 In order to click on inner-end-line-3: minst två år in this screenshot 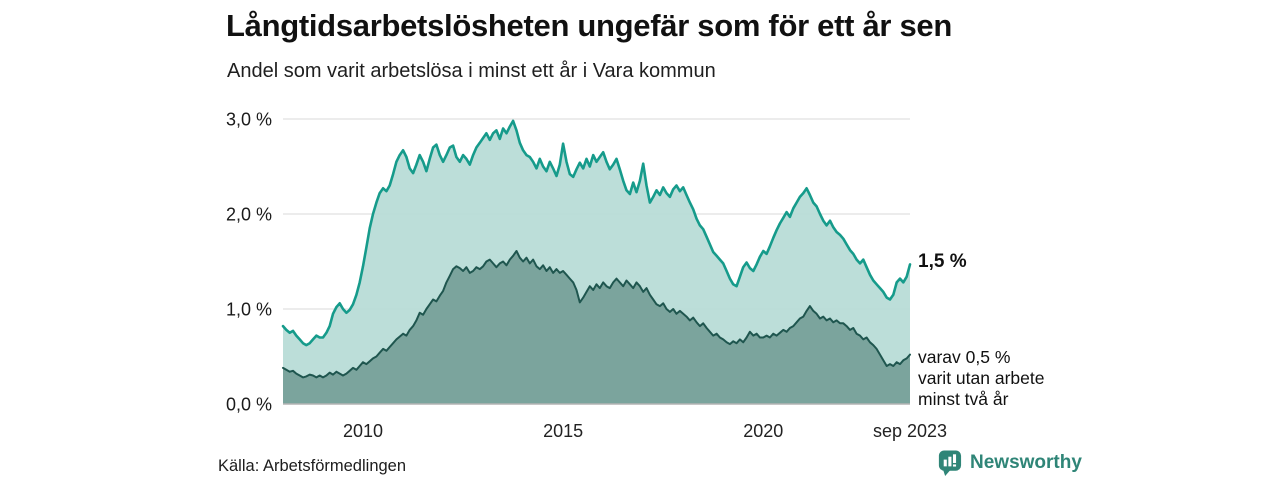, I will do `click(963, 399)`.